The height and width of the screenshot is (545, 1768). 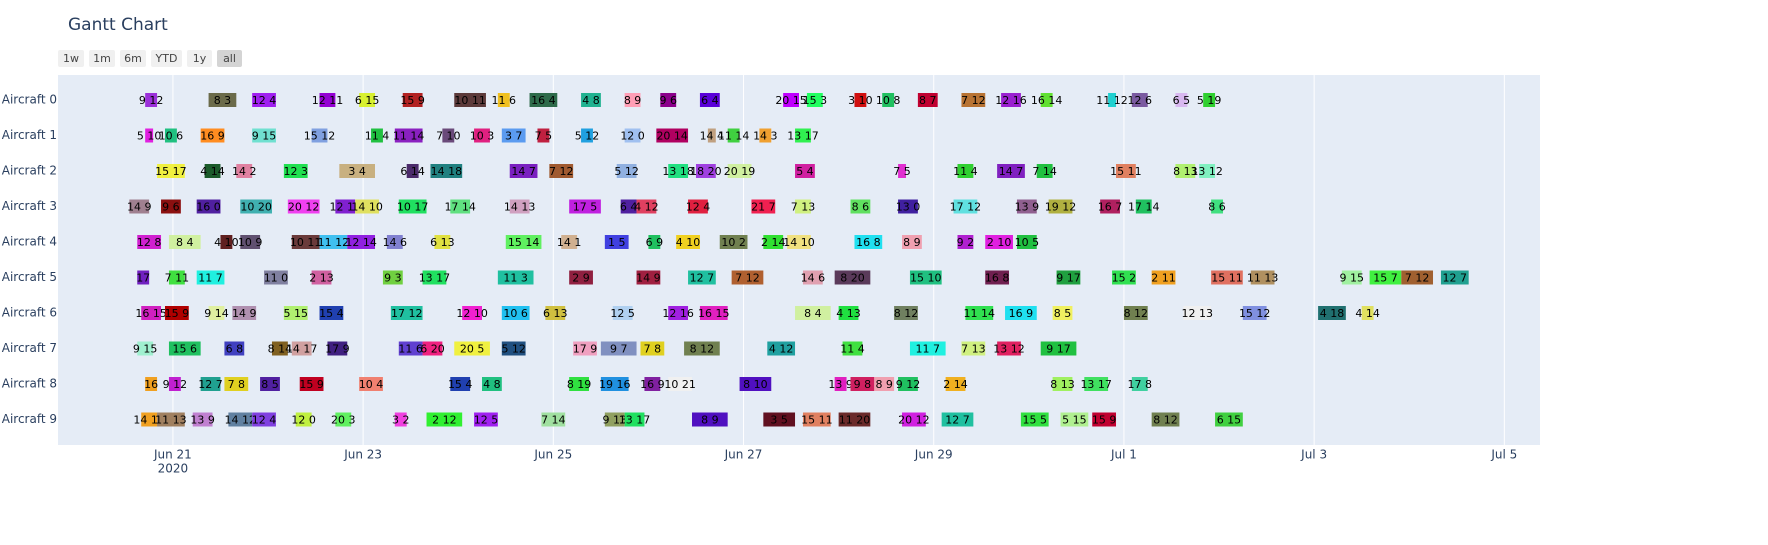 I want to click on x-tick-label: Jun 27, so click(x=743, y=455).